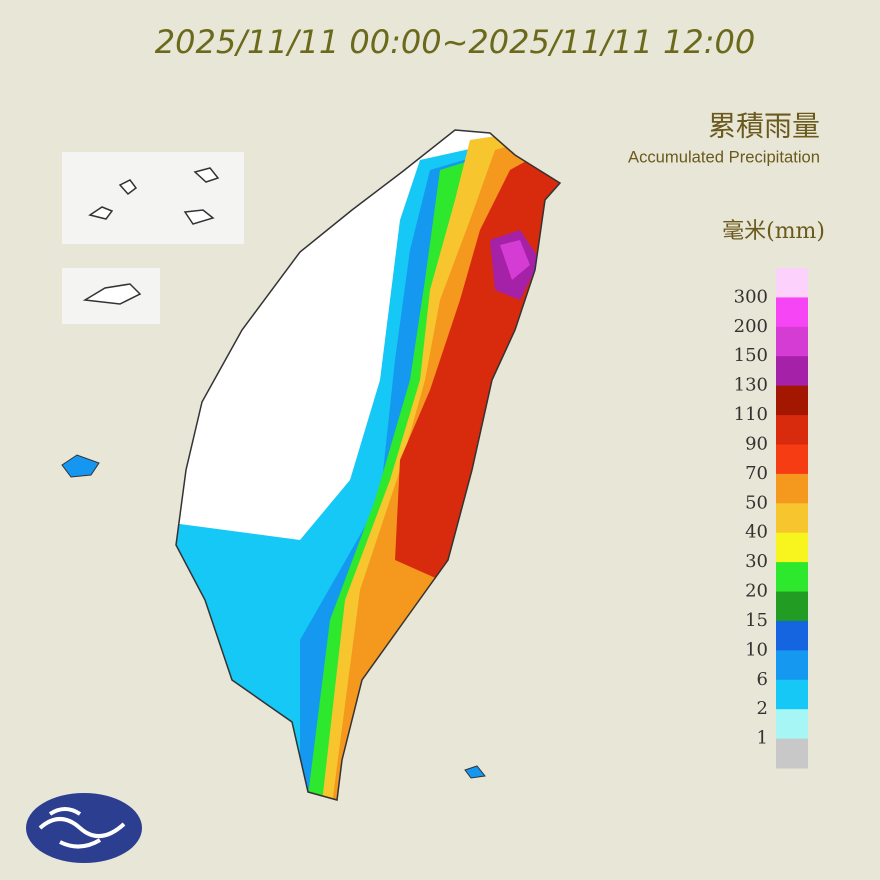 The width and height of the screenshot is (880, 880). Describe the element at coordinates (756, 532) in the screenshot. I see `legend-label: 40` at that location.